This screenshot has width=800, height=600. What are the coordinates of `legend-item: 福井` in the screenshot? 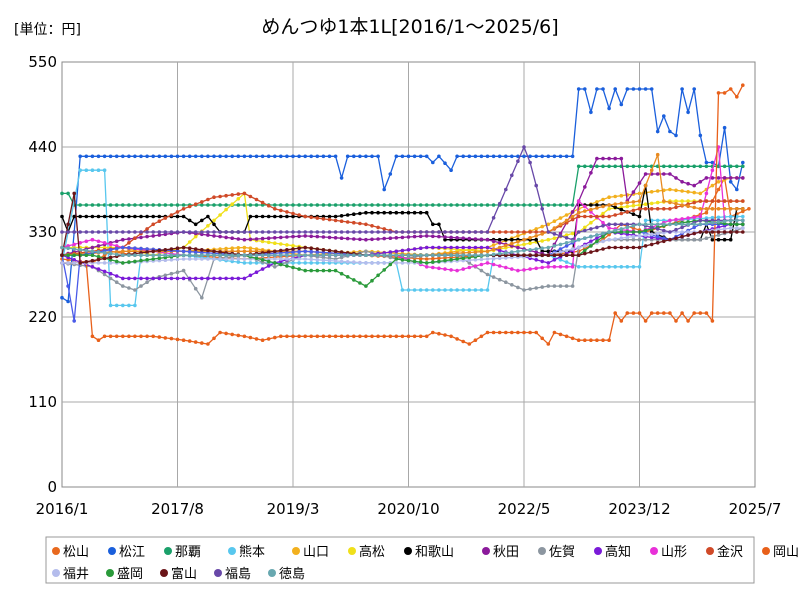 It's located at (70, 574).